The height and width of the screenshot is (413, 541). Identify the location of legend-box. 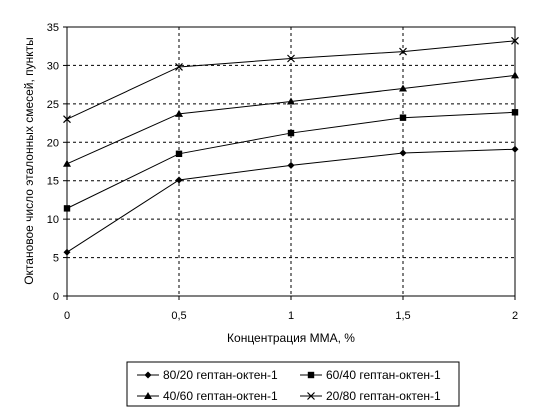
(293, 384).